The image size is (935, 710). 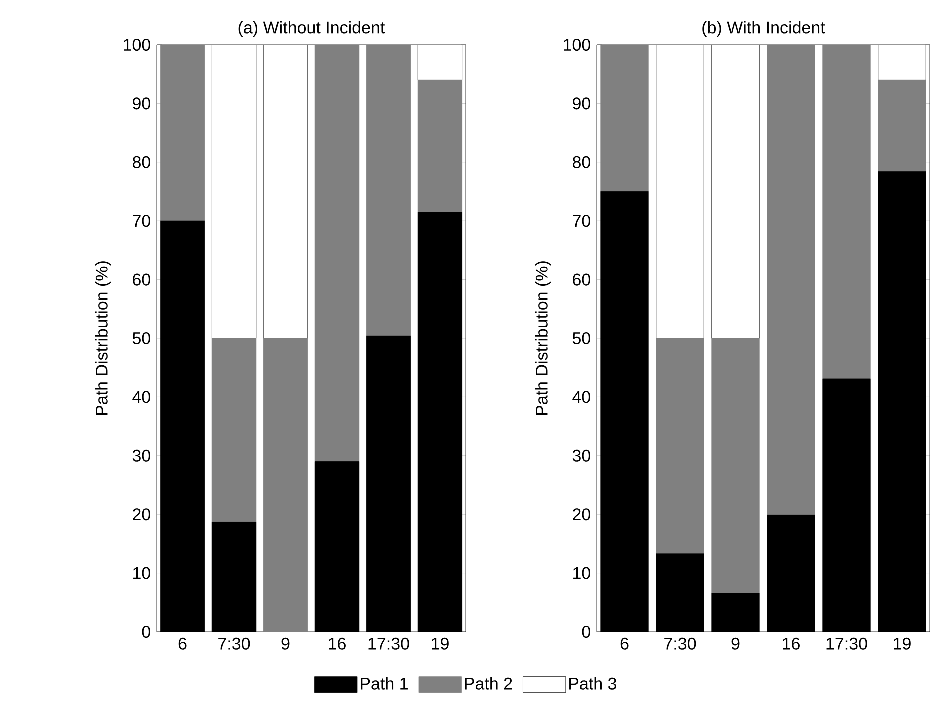 I want to click on legend-label: Path 2, so click(x=488, y=683).